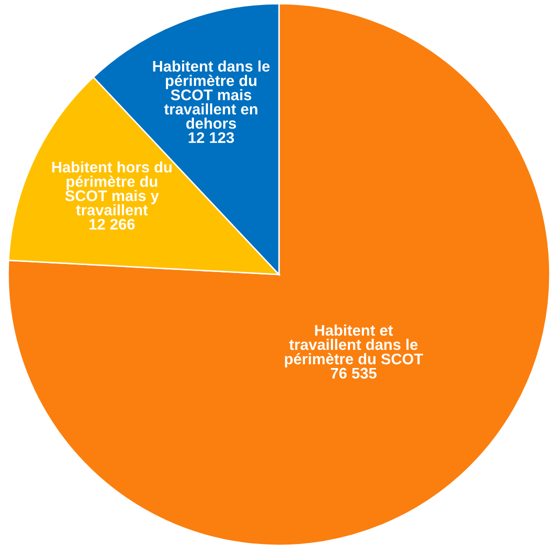 This screenshot has width=558, height=549. What do you see at coordinates (211, 138) in the screenshot?
I see `data-label: 12 123` at bounding box center [211, 138].